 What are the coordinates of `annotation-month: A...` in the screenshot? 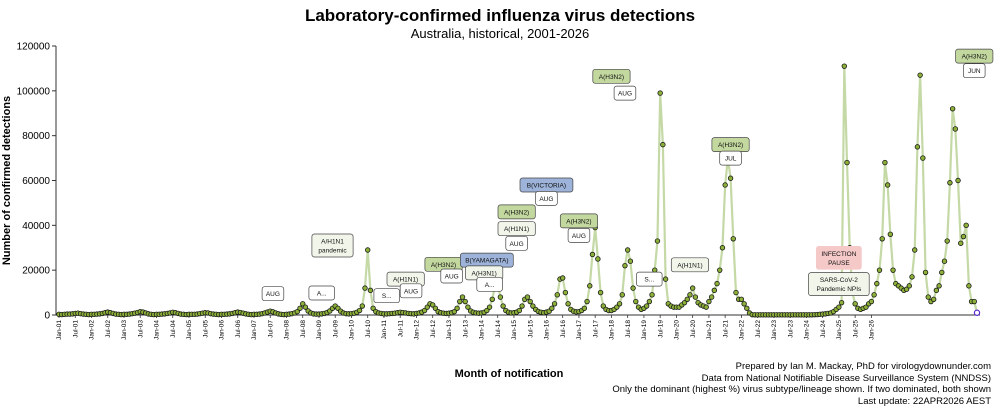 It's located at (489, 284).